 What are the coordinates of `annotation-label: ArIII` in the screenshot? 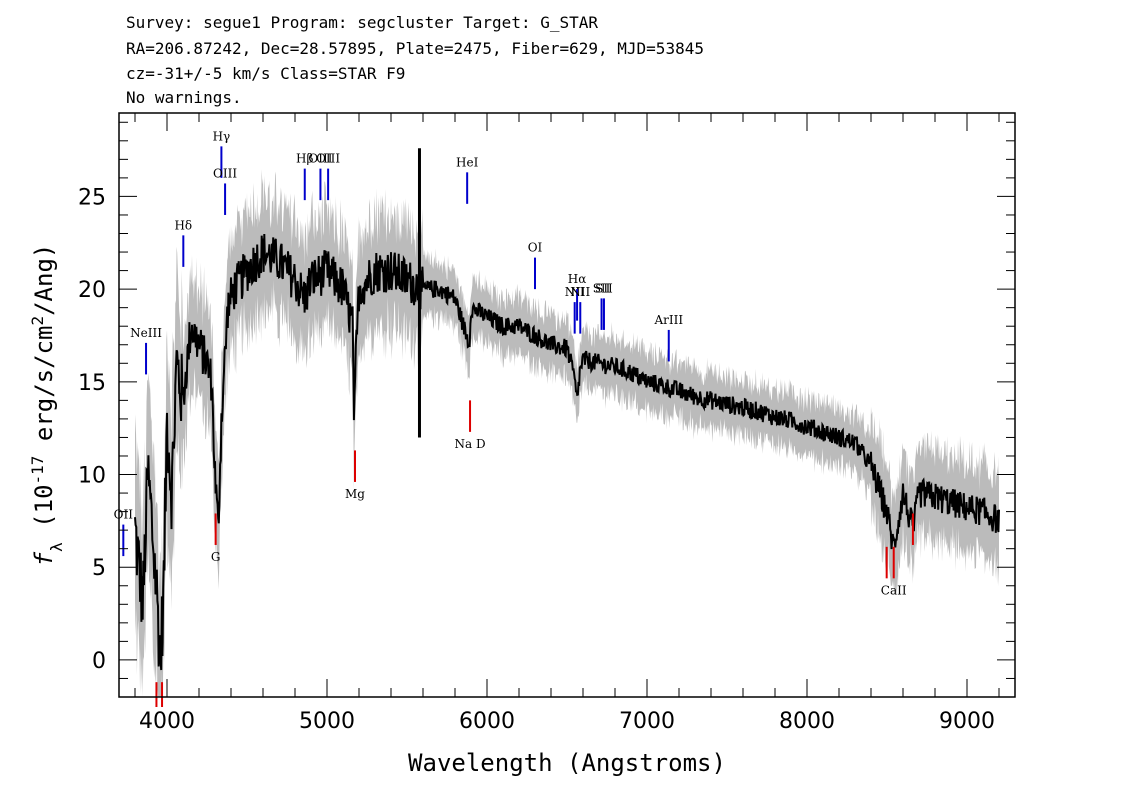 It's located at (668, 320).